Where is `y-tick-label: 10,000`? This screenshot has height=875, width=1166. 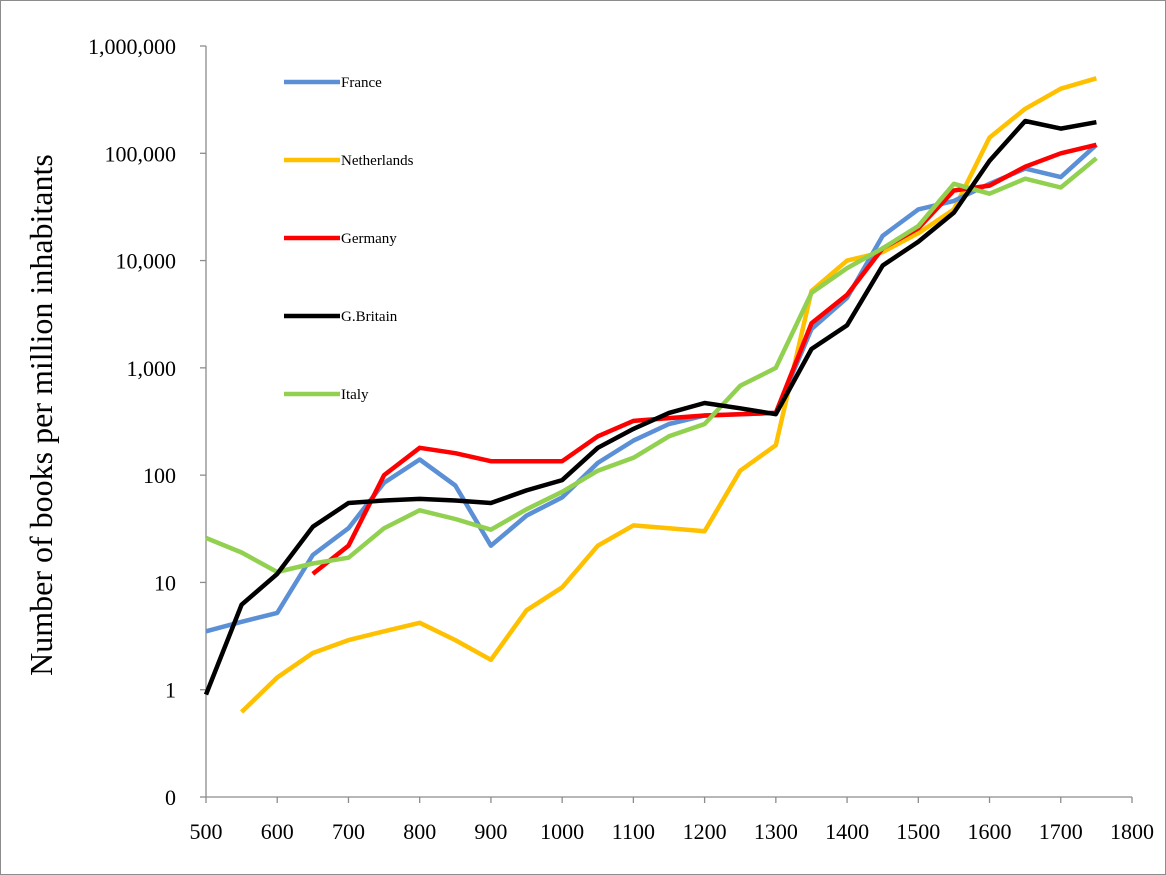
y-tick-label: 10,000 is located at coordinates (146, 261).